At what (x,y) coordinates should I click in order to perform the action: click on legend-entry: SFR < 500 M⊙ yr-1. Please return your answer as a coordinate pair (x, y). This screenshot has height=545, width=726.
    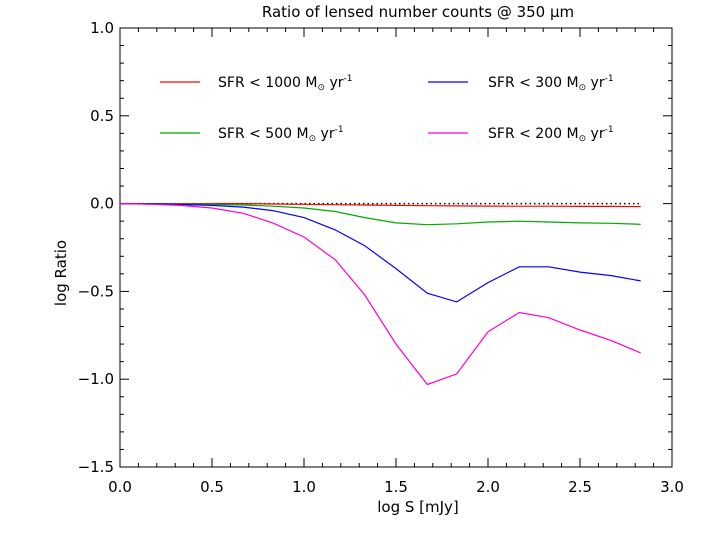
    Looking at the image, I should click on (252, 134).